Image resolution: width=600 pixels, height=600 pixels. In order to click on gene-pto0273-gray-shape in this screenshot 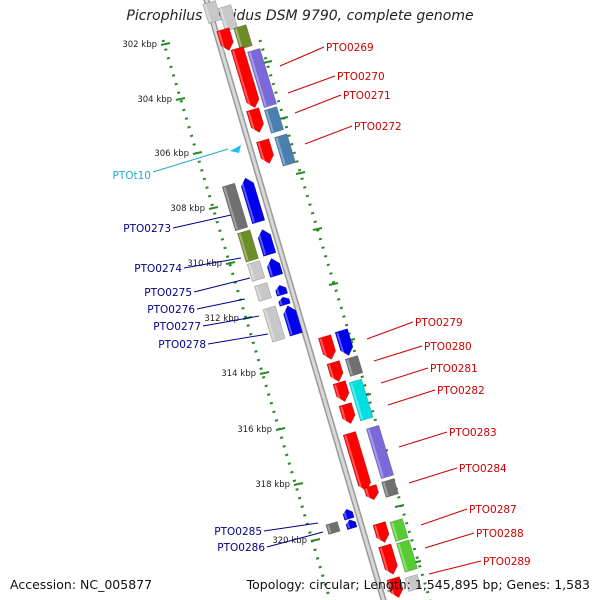, I will do `click(235, 207)`.